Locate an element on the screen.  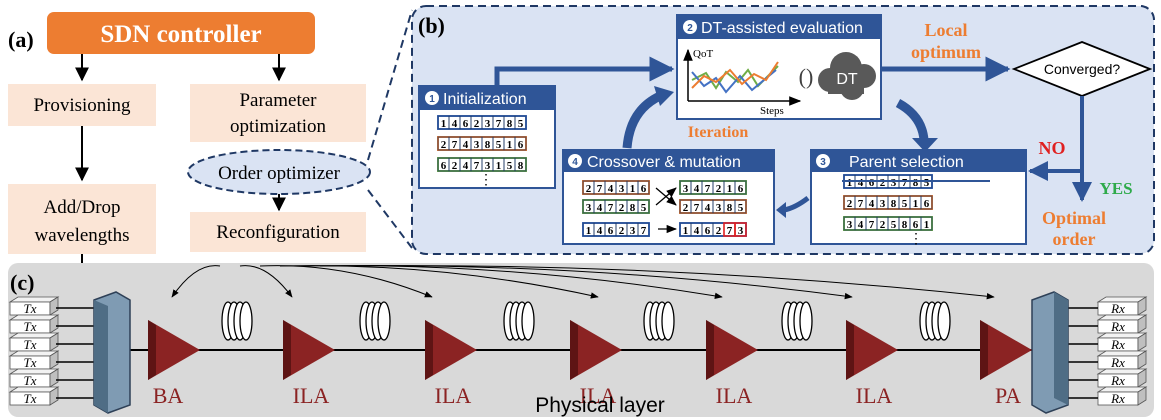
zoom-line-top is located at coordinates (390, 85).